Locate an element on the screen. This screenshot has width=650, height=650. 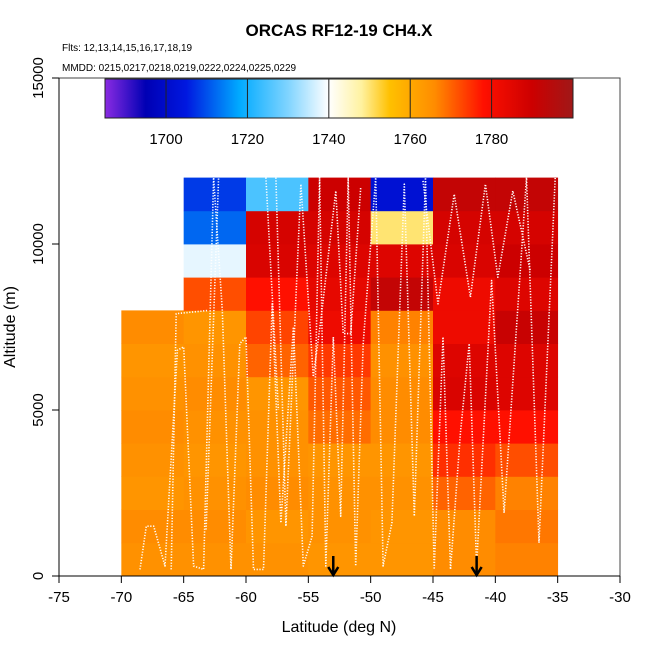
y-axis: 0 5000 10000 15000 is located at coordinates (45, 318).